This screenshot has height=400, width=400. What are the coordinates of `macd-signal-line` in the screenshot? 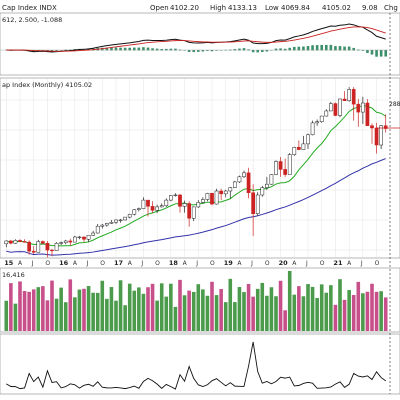 It's located at (196, 39).